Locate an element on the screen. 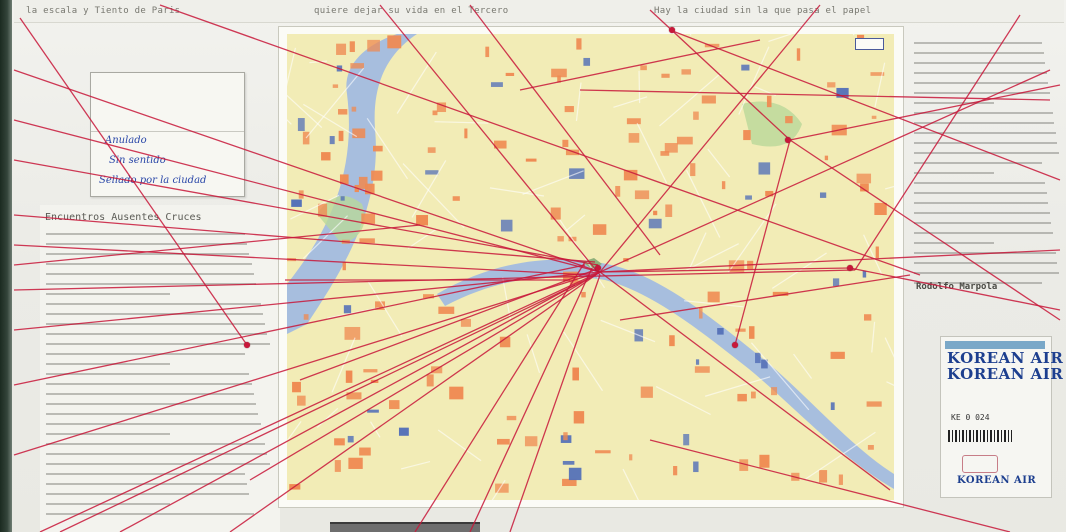 The height and width of the screenshot is (532, 1066). map-corner-label is located at coordinates (869, 44).